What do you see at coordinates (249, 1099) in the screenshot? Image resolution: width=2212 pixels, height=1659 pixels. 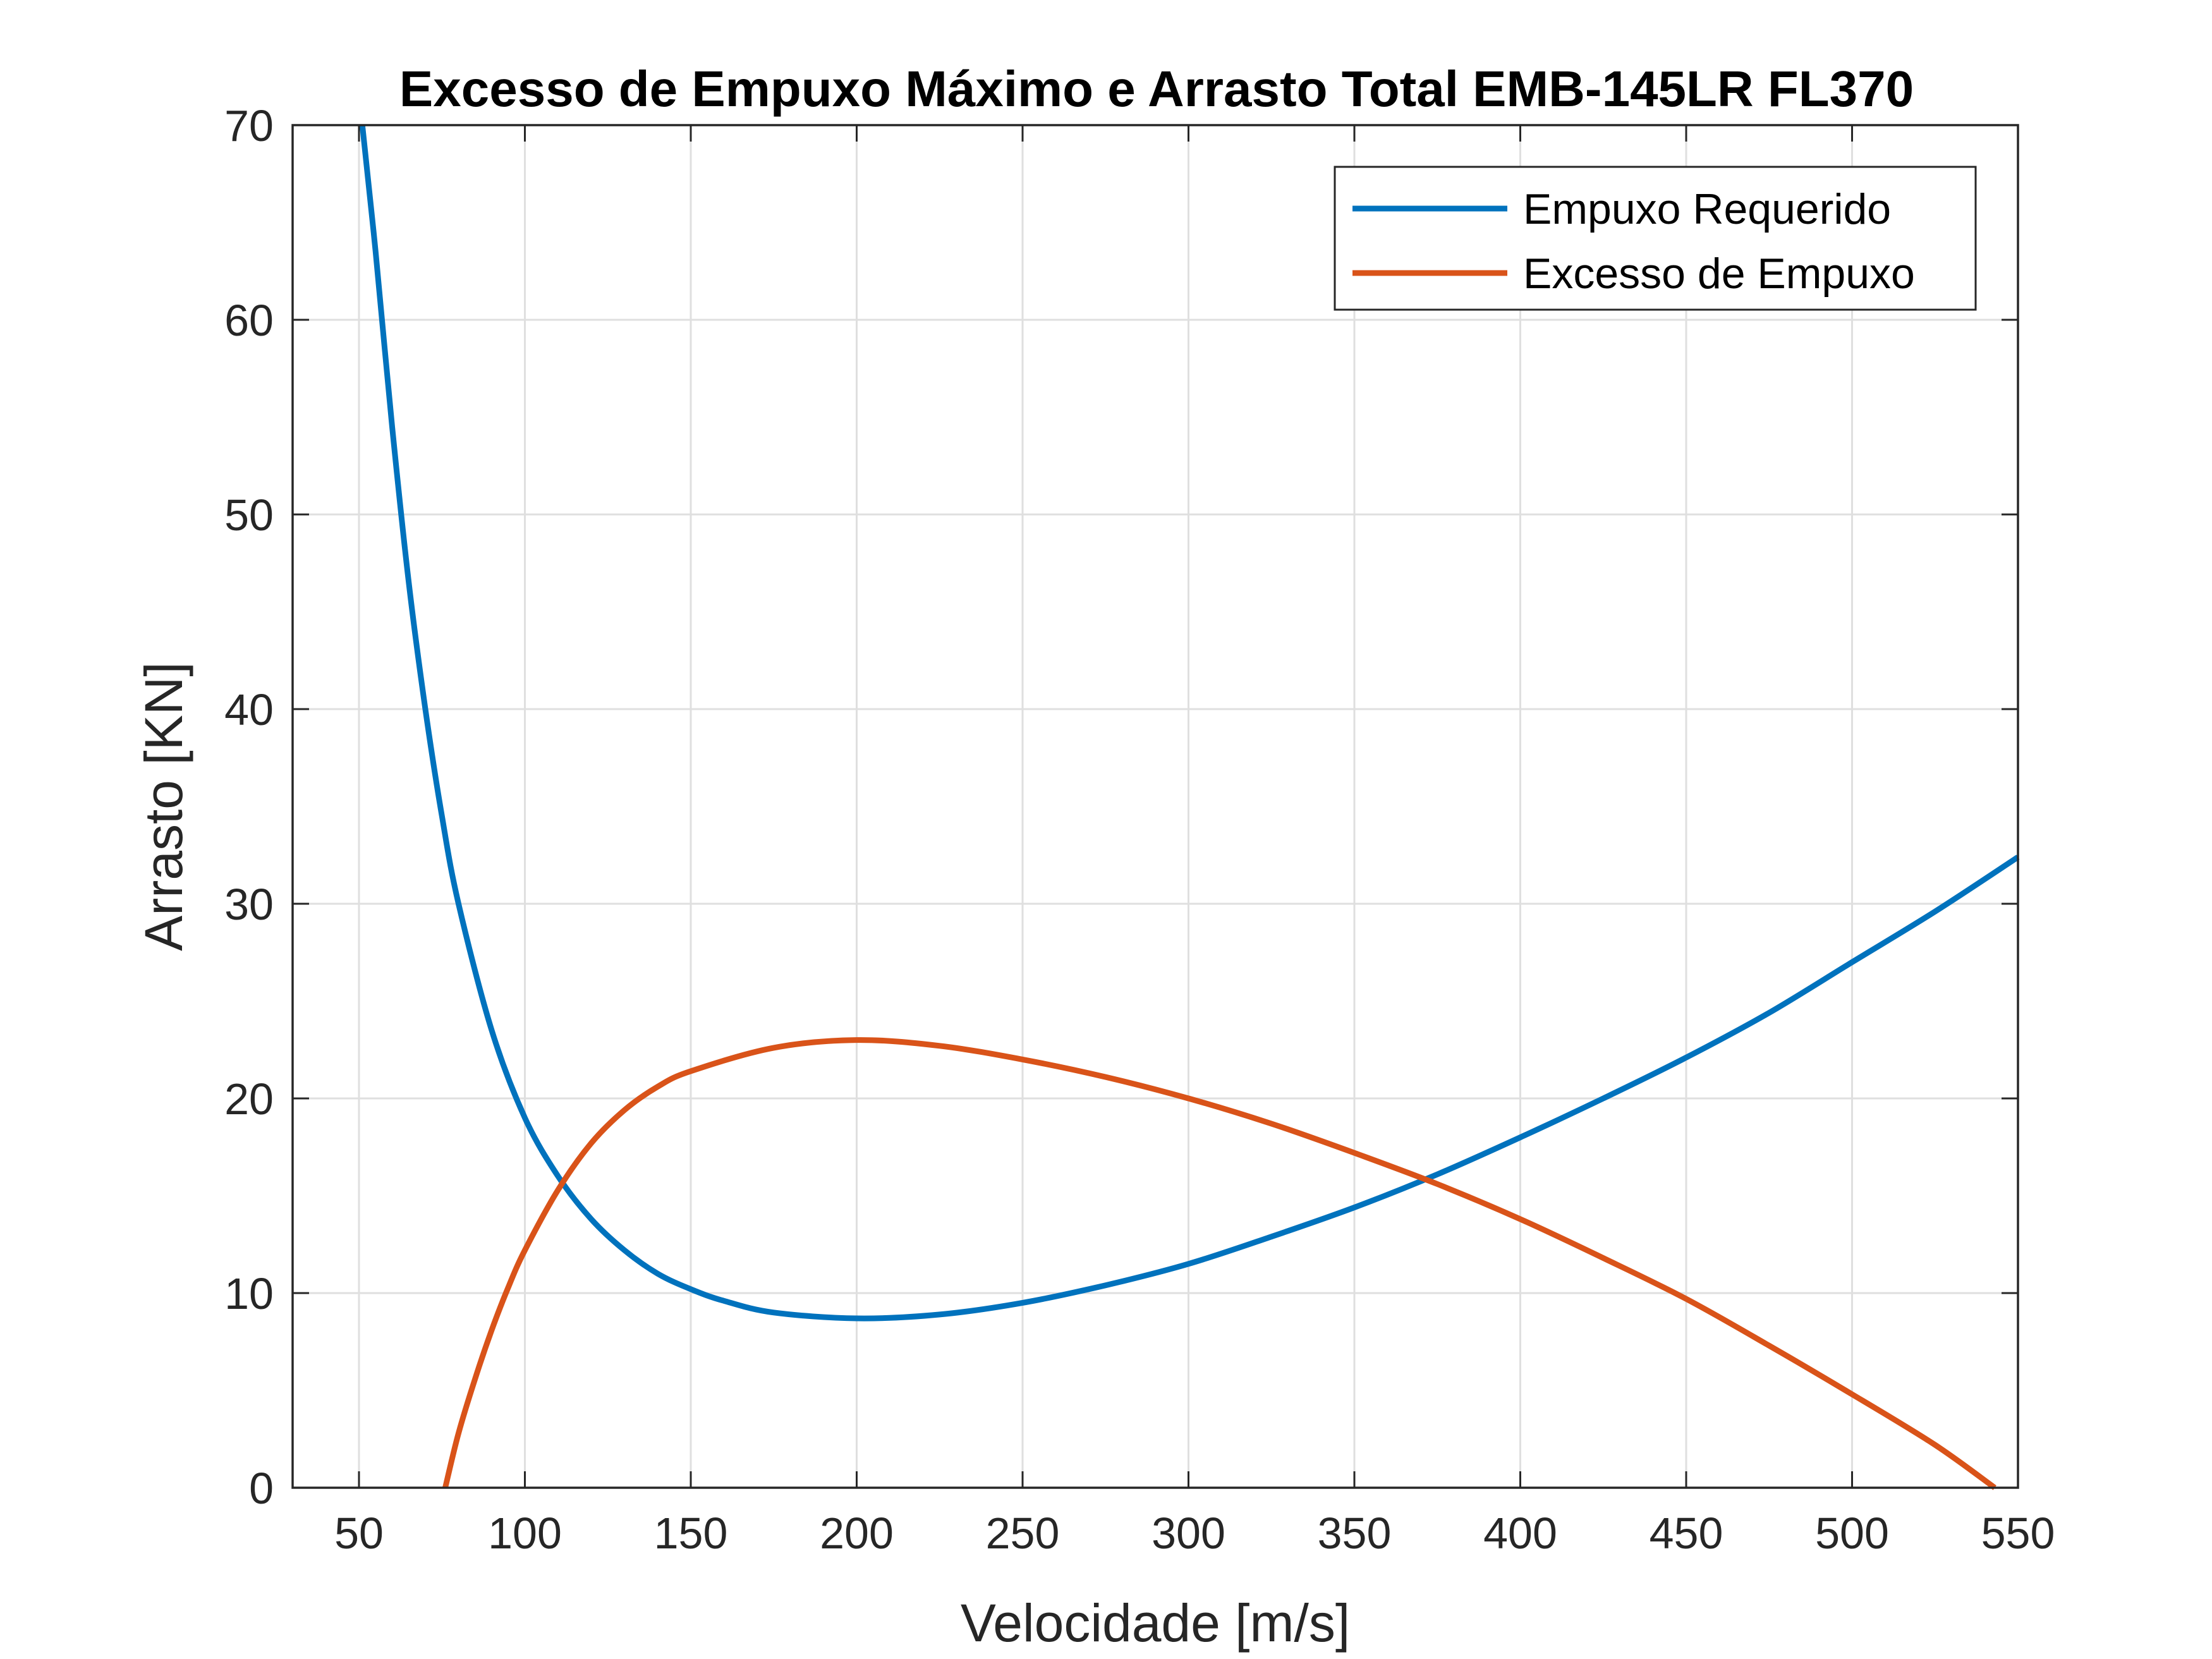 I see `y-tick-label: 20` at bounding box center [249, 1099].